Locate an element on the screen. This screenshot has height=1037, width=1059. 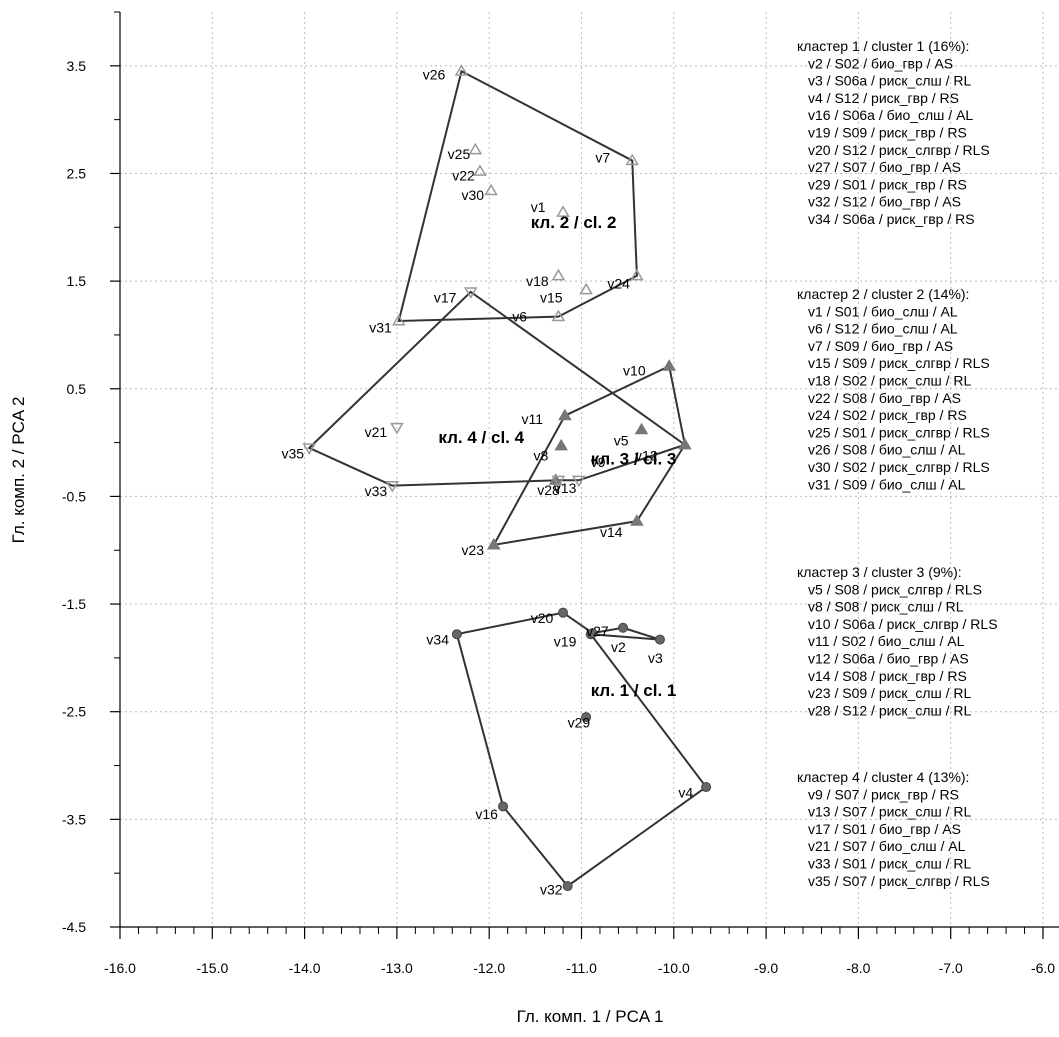
point-label: v34 is located at coordinates (437, 640).